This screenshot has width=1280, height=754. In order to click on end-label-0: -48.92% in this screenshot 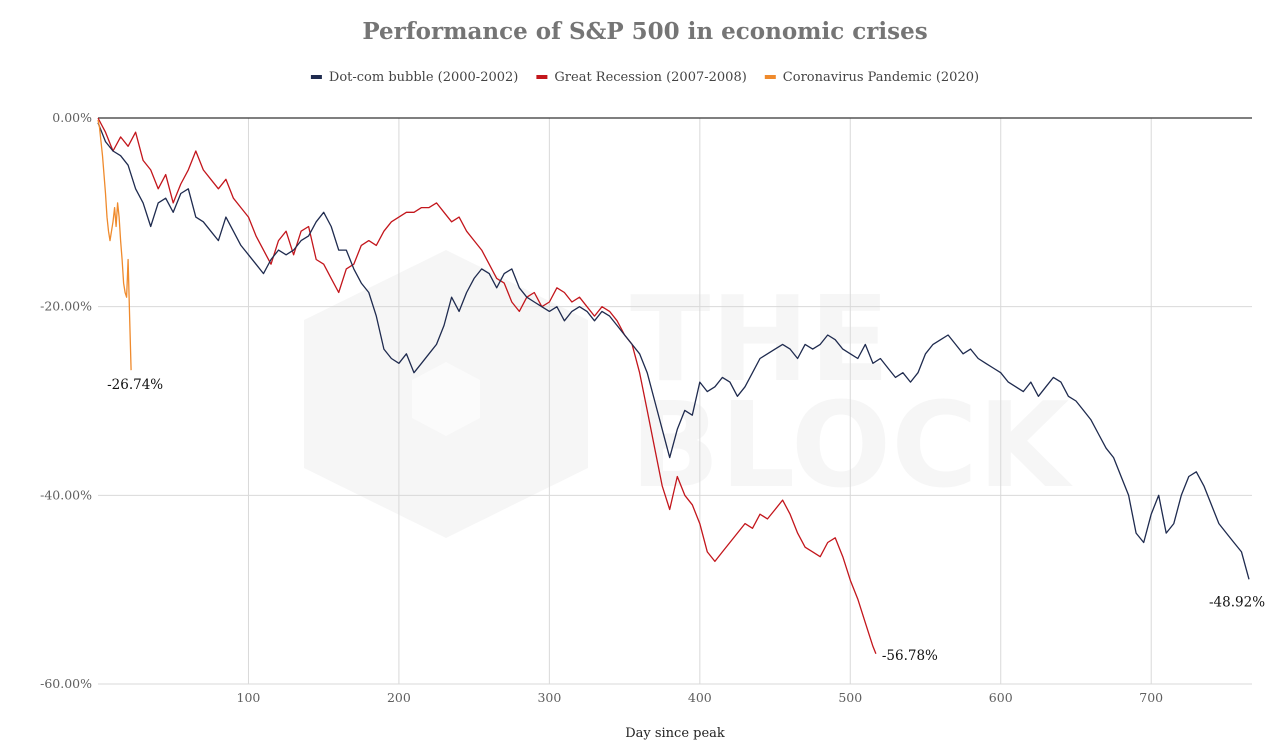, I will do `click(1237, 602)`.